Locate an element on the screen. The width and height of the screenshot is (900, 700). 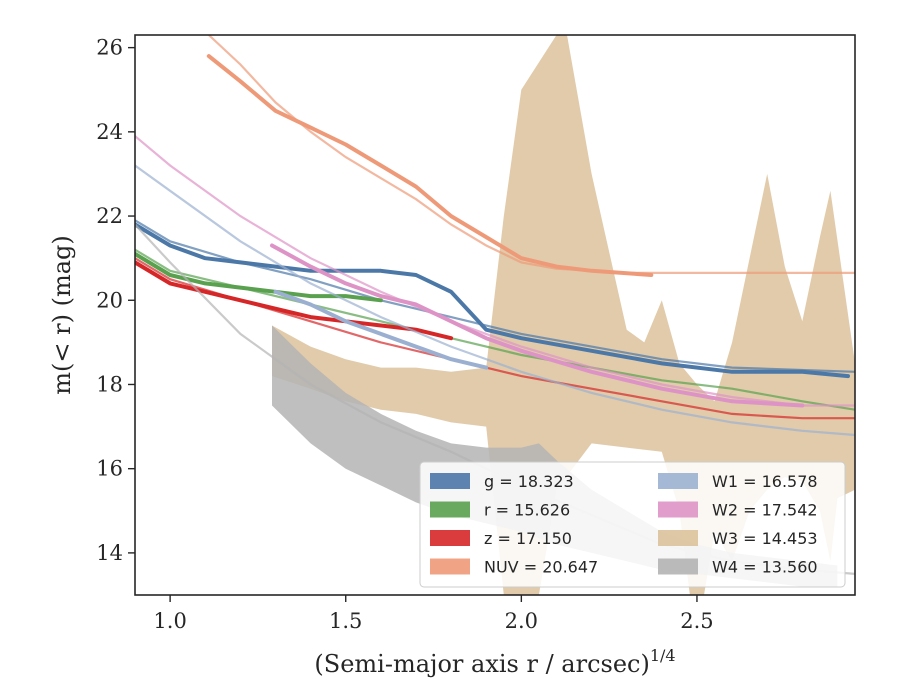
legend-swatch-nuv is located at coordinates (450, 566).